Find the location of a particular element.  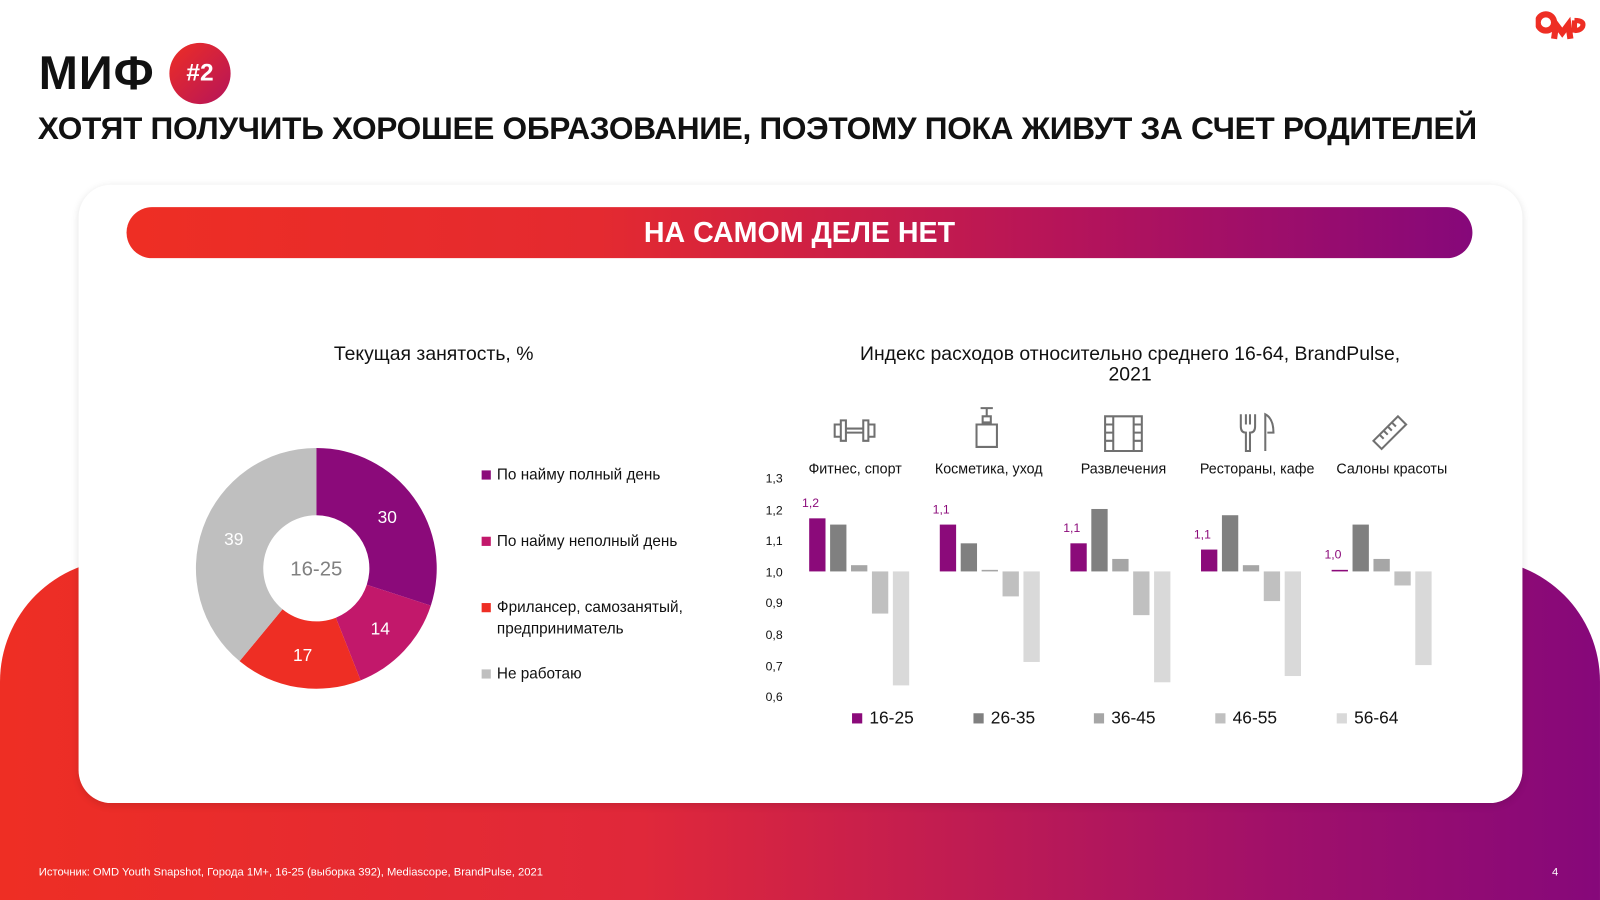

y-tick-label: 1,3 is located at coordinates (774, 478).